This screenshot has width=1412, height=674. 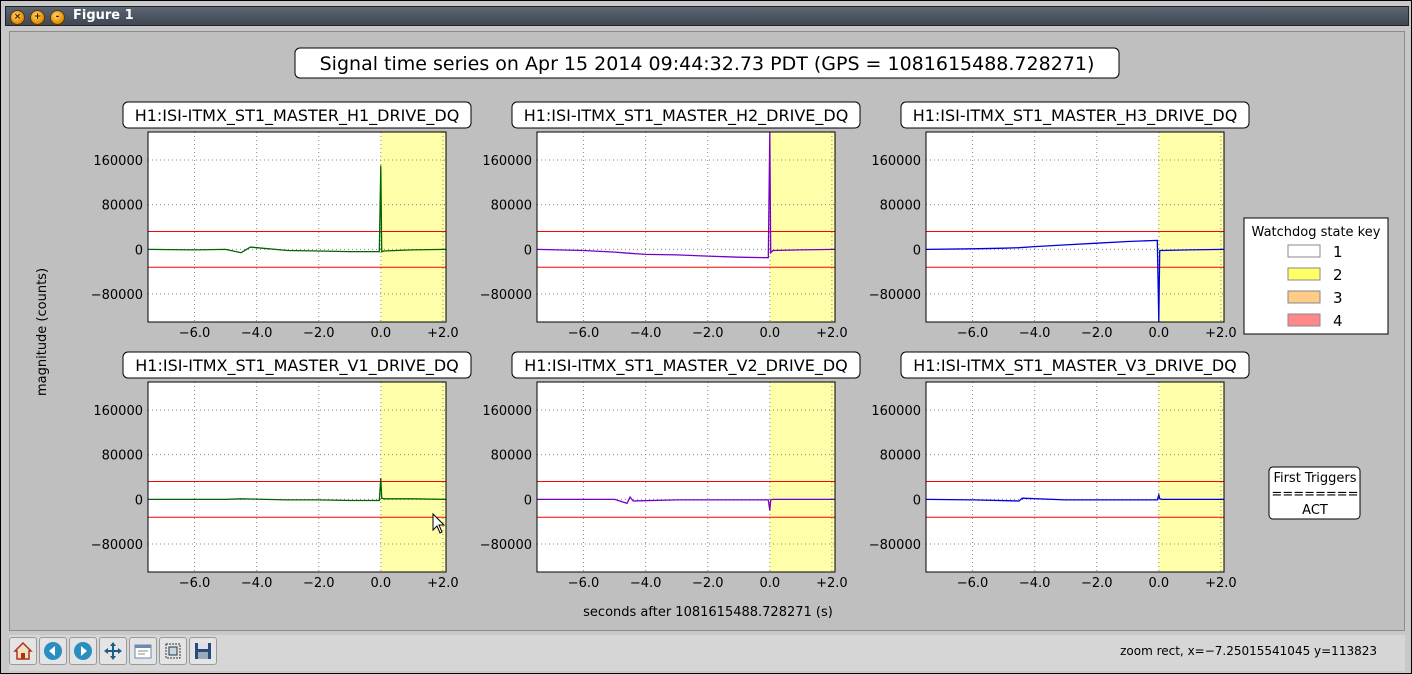 What do you see at coordinates (1248, 651) in the screenshot?
I see `cursor-status: zoom rect, x=−7.25015541045 y=113823` at bounding box center [1248, 651].